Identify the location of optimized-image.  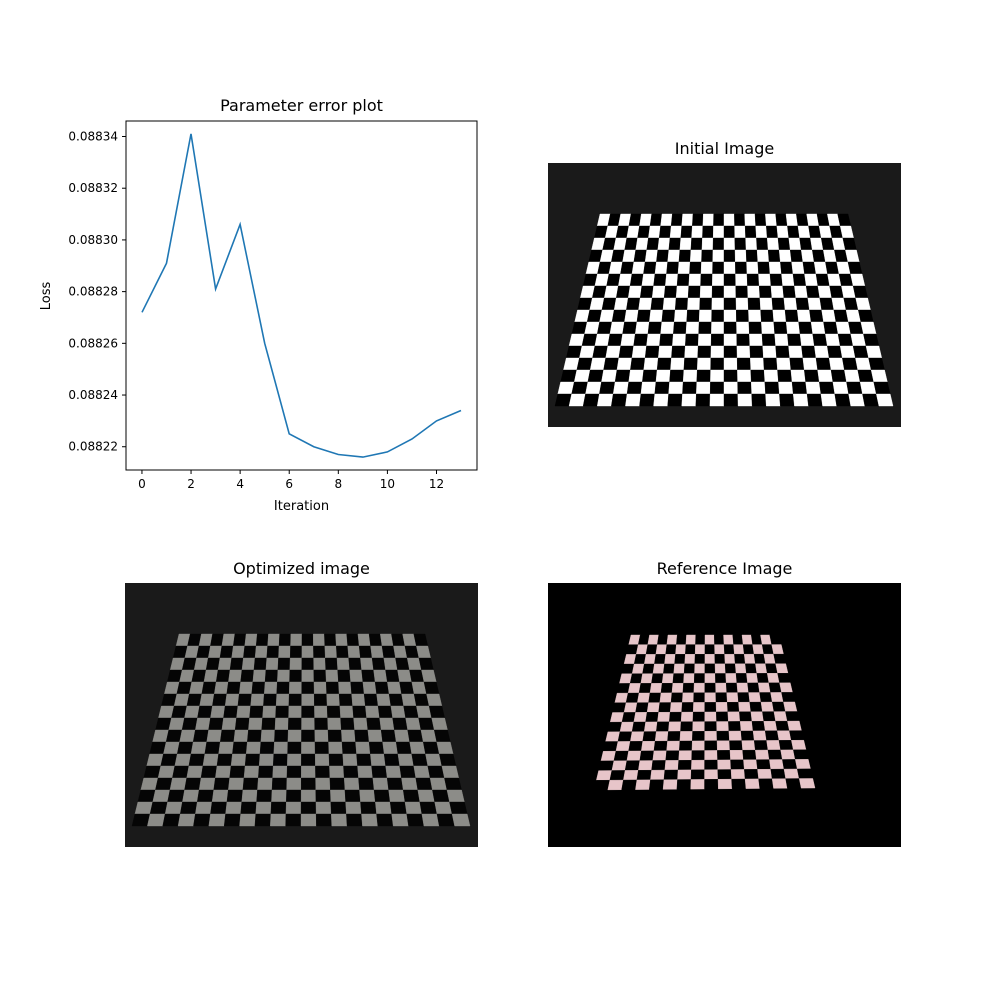
(301, 715).